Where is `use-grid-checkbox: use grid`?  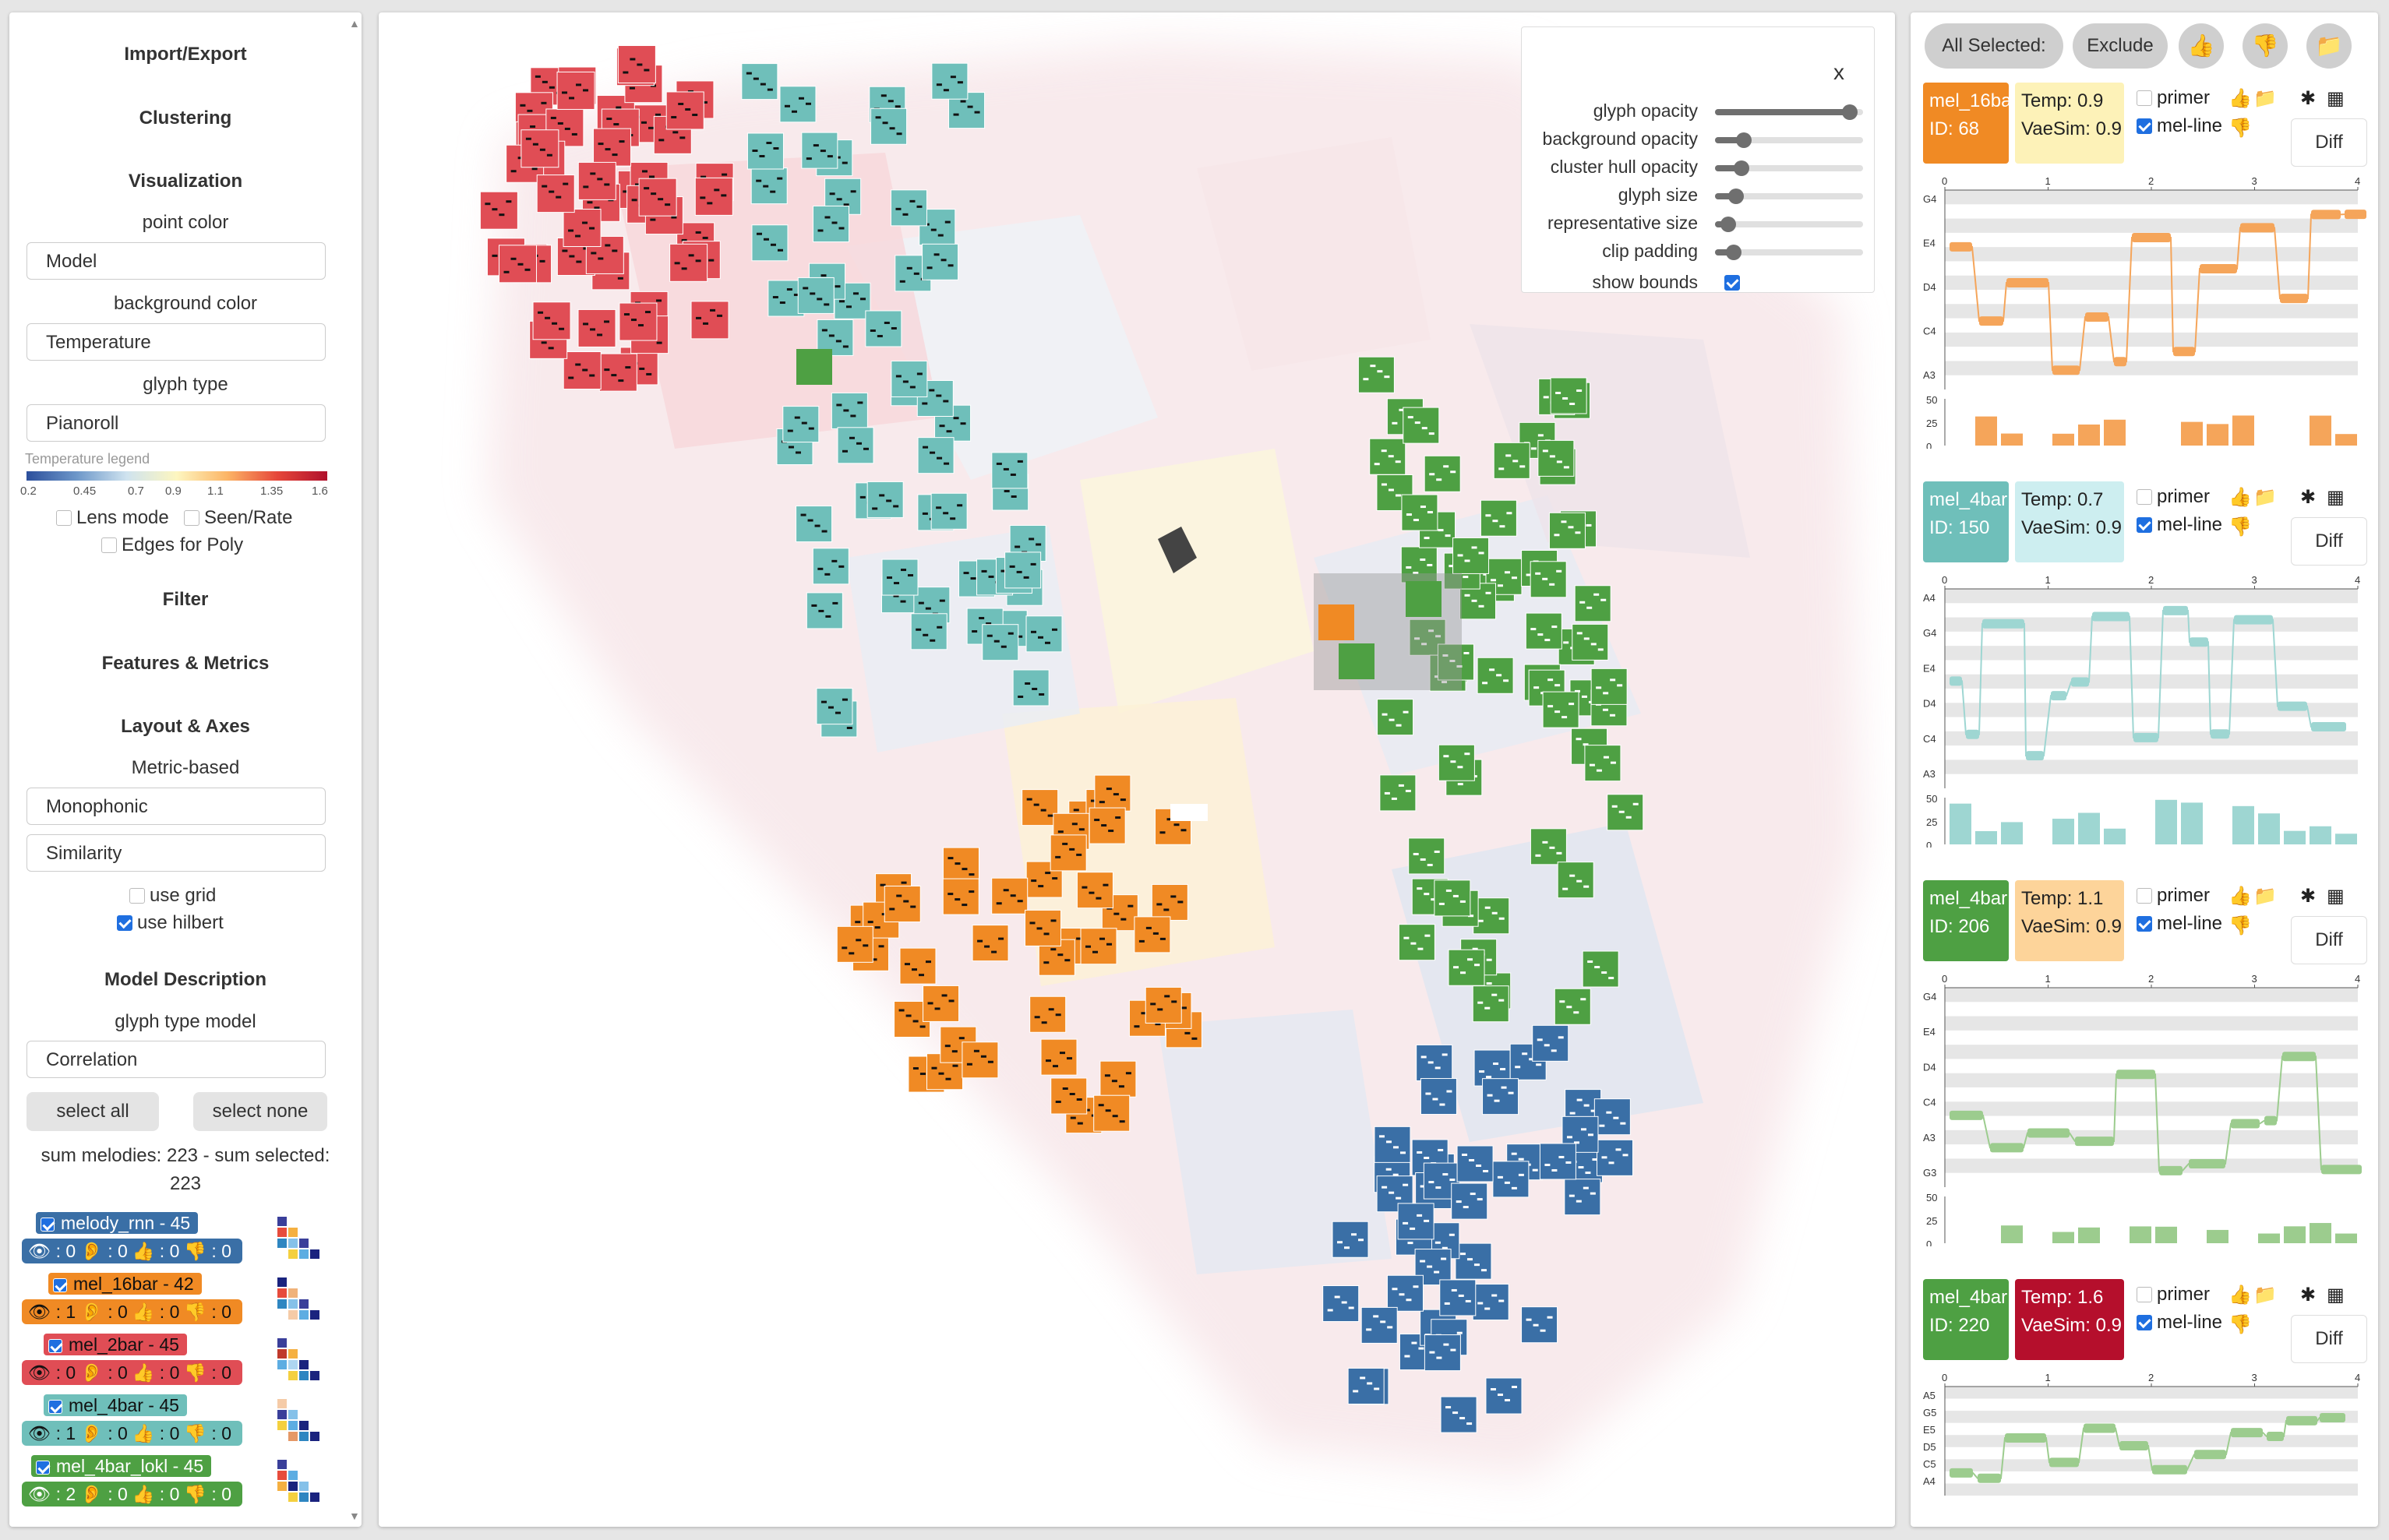
use-grid-checkbox: use grid is located at coordinates (172, 896).